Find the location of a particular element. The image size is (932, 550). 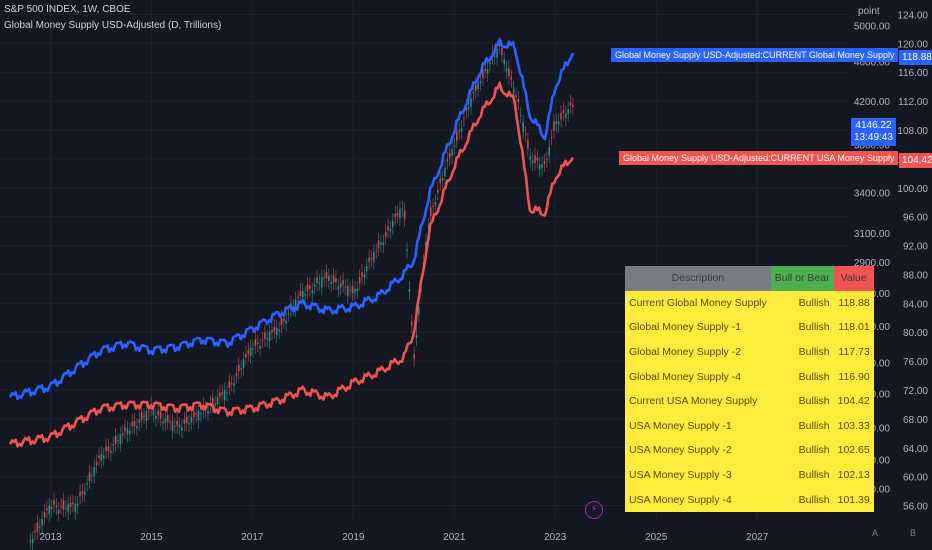

lightning-icon: ⚡ is located at coordinates (594, 510).